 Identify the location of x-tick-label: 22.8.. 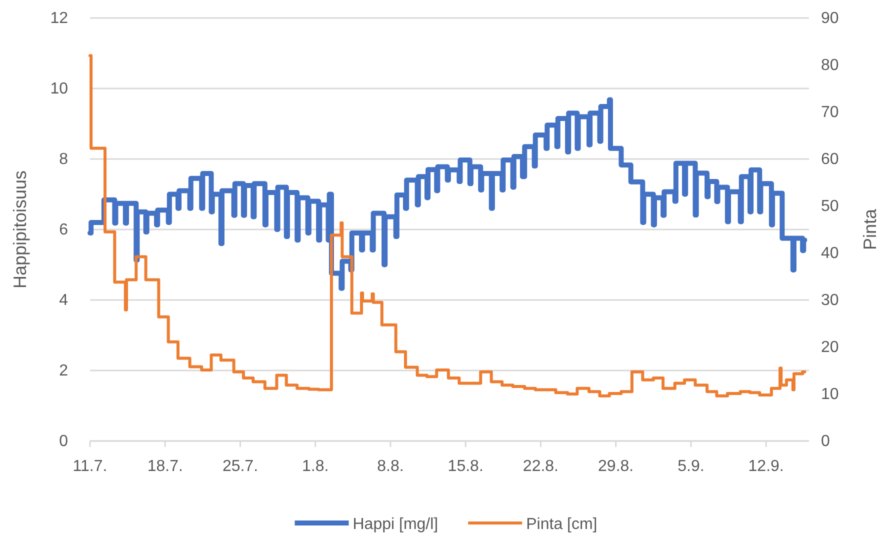
(540, 466).